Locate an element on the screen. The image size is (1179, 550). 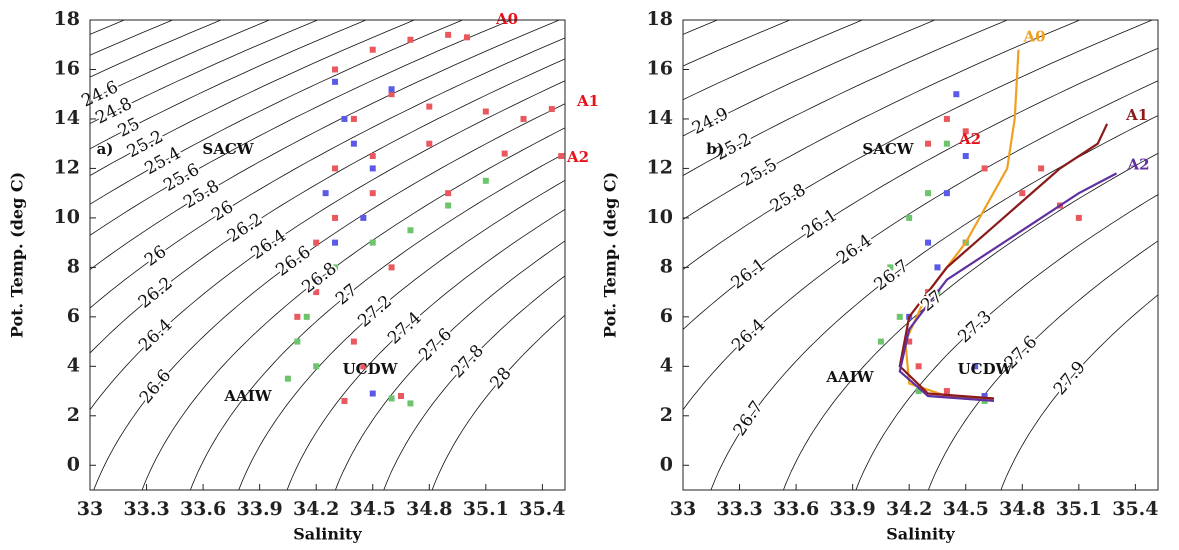
x-tick-label: 35.4 is located at coordinates (542, 509).